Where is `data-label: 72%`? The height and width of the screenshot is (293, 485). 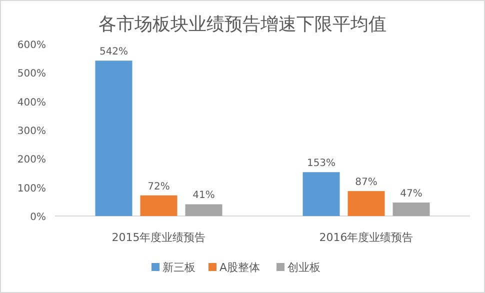
data-label: 72% is located at coordinates (159, 186).